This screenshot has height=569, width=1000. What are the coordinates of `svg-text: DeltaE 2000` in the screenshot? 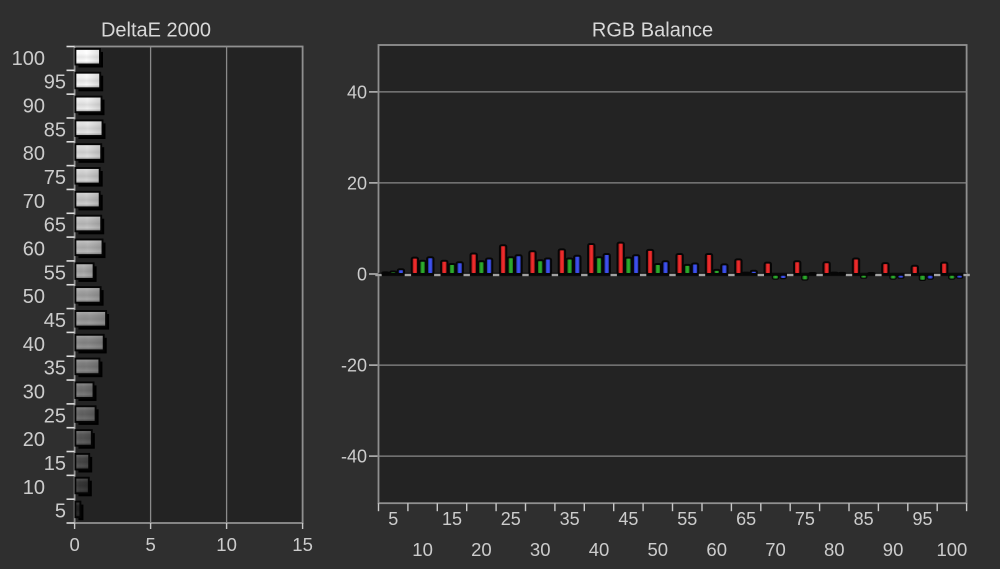 It's located at (156, 31).